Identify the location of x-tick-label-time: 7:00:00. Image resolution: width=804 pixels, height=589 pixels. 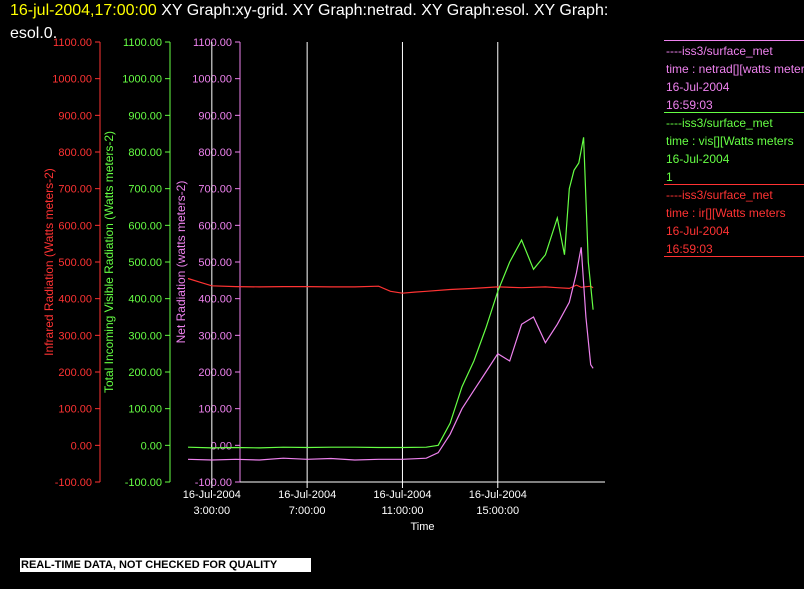
(307, 511).